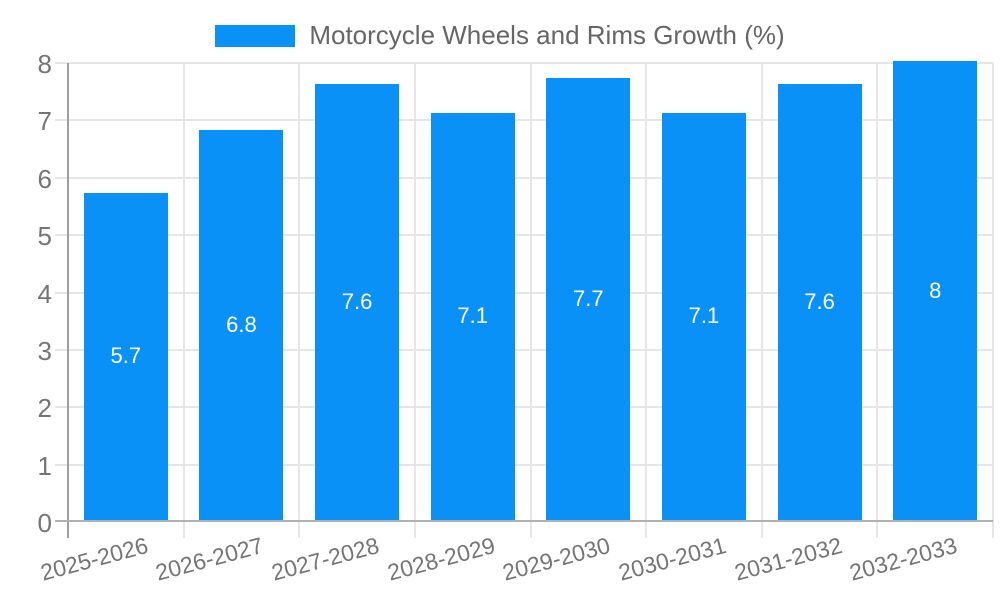 The height and width of the screenshot is (600, 1000). Describe the element at coordinates (524, 521) in the screenshot. I see `x-axis-line` at that location.